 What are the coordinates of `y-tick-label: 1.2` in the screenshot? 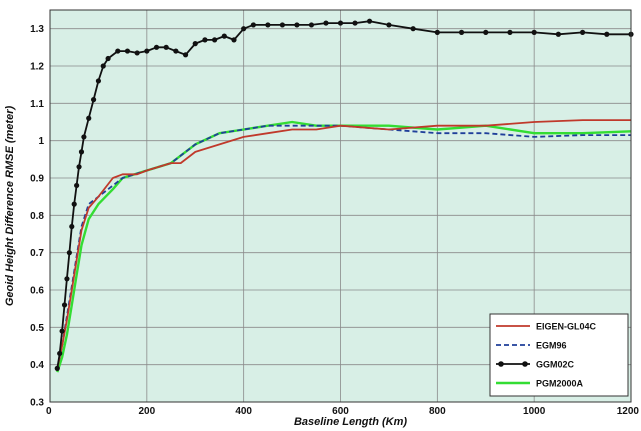 It's located at (37, 67).